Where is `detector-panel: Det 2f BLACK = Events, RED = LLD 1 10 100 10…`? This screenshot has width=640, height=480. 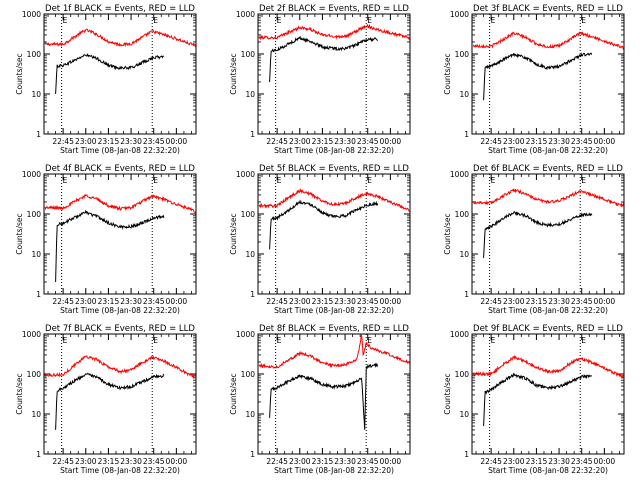 detector-panel: Det 2f BLACK = Events, RED = LLD 1 10 100 10… is located at coordinates (320, 79).